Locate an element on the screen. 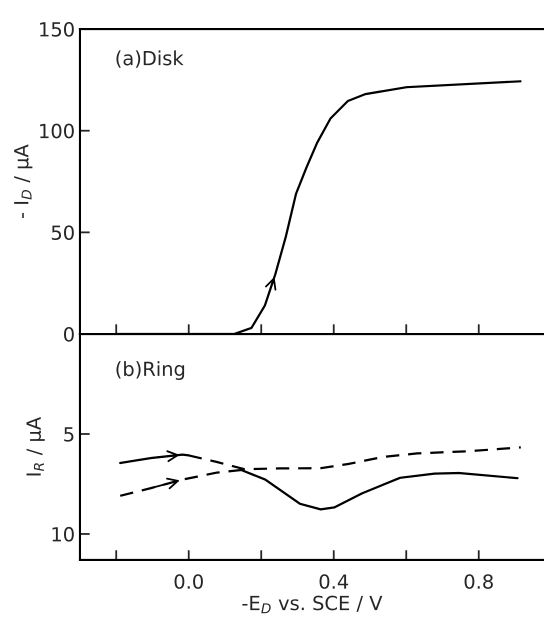  y-tick-label: 50 is located at coordinates (63, 232).